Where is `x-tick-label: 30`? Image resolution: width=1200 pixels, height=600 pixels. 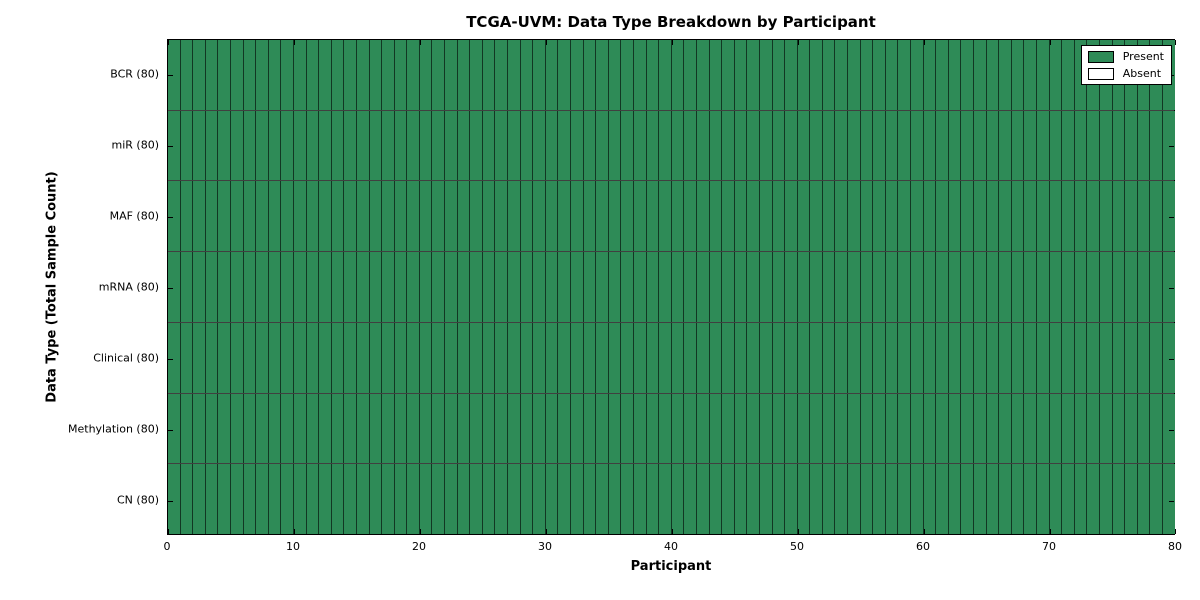 x-tick-label: 30 is located at coordinates (545, 546).